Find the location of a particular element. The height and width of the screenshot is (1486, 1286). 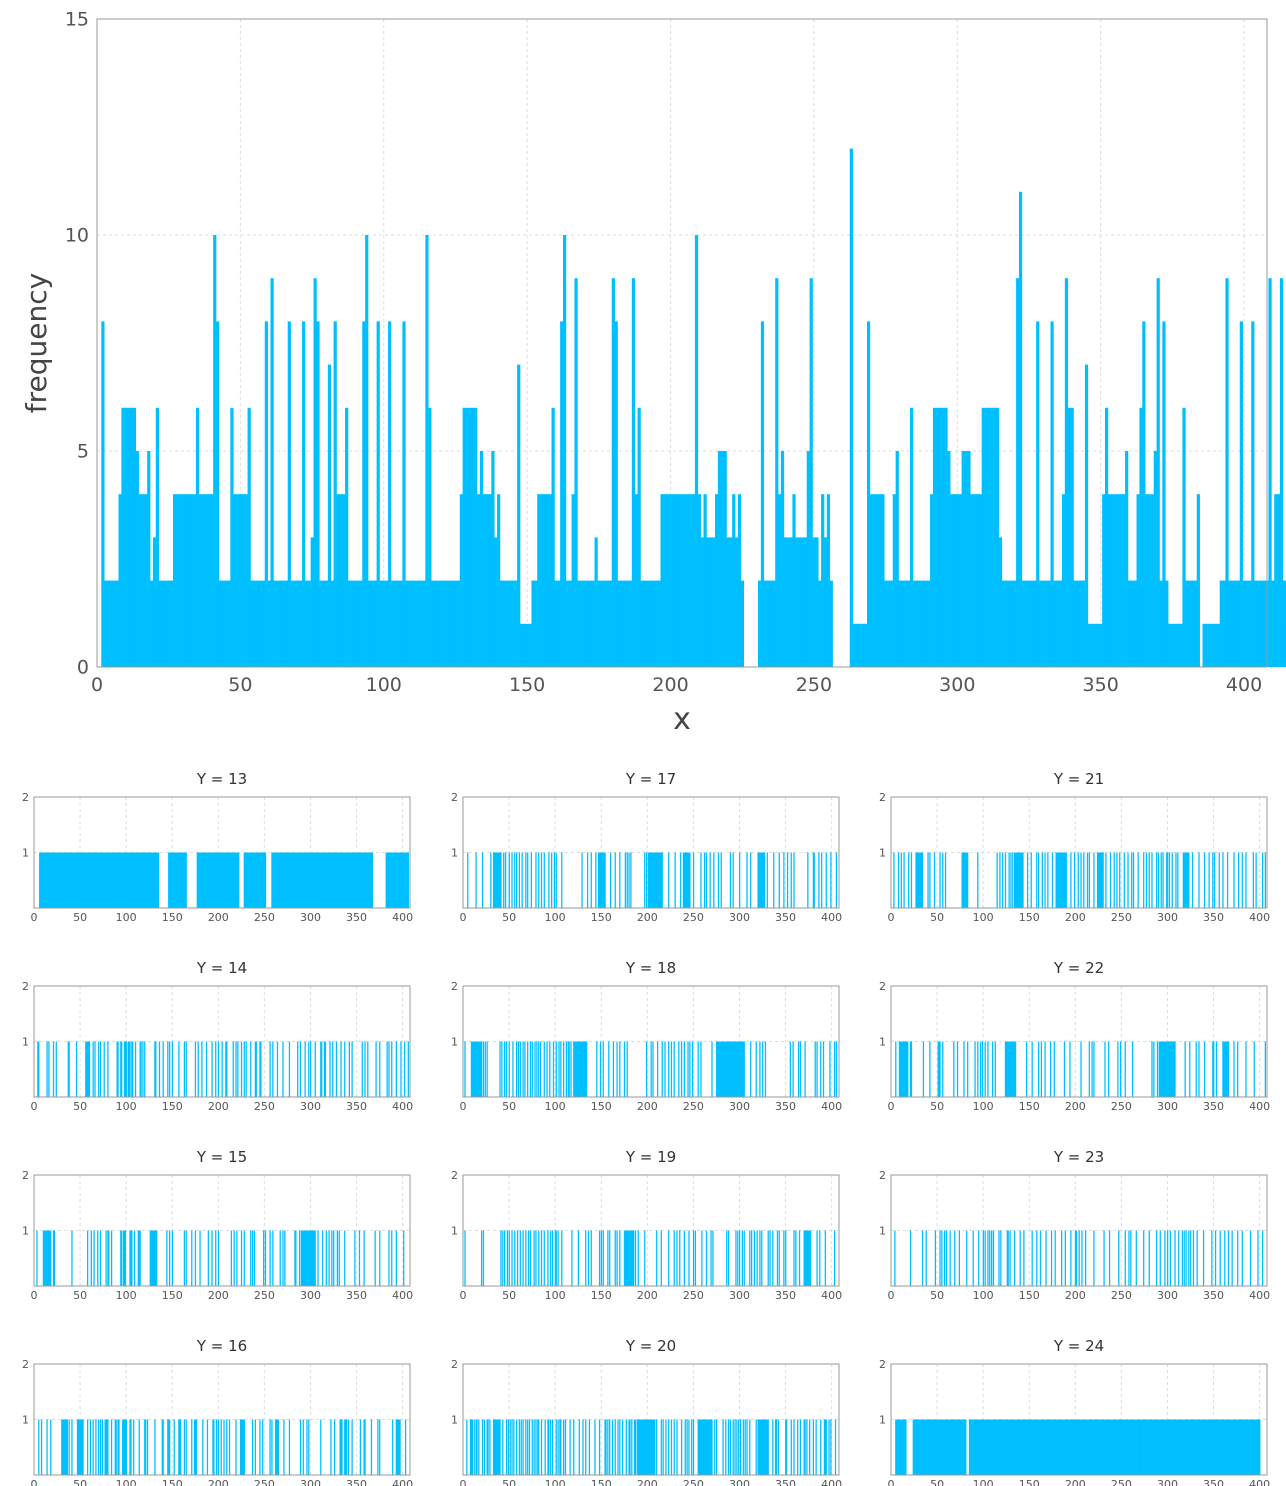

x-tick-label: 150 is located at coordinates (601, 1295).